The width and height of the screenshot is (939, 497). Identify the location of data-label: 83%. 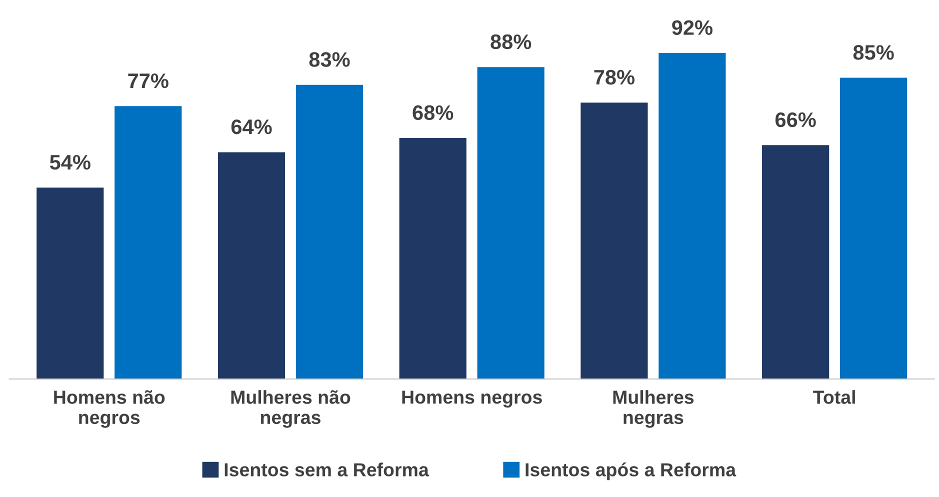
(329, 59).